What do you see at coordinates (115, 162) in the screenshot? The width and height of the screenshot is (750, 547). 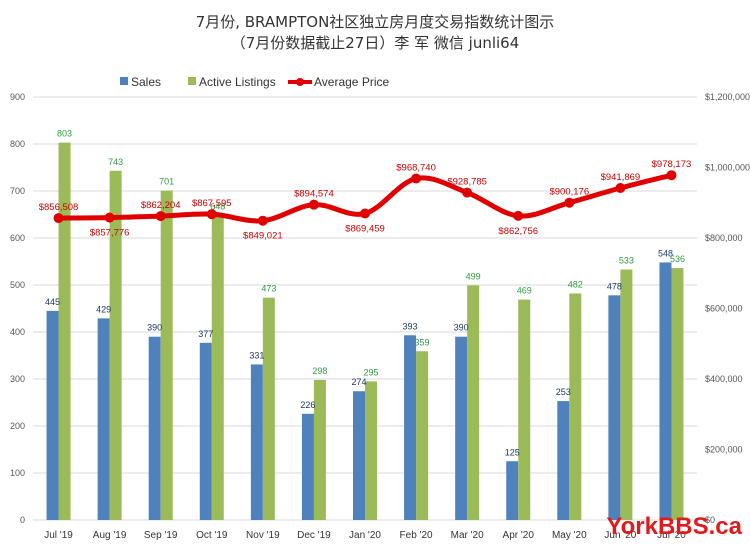 I see `active-listings-value-label: 743` at bounding box center [115, 162].